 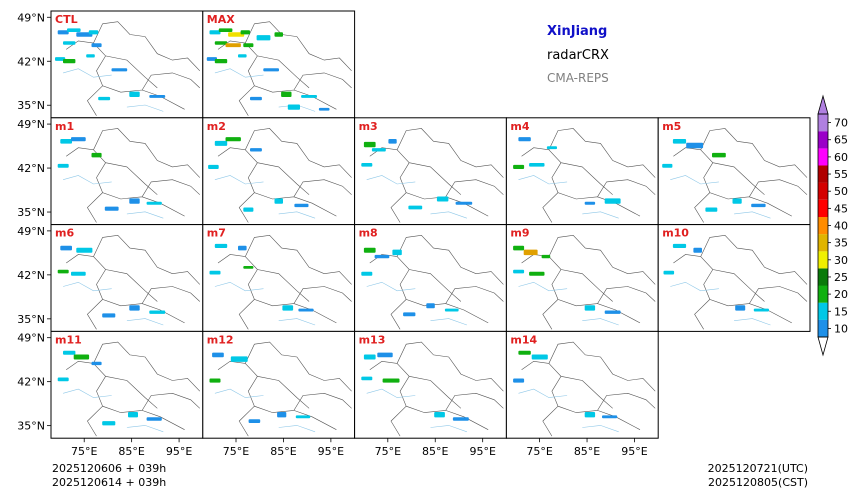 I want to click on colorbar-tick-label: 55, so click(x=841, y=174).